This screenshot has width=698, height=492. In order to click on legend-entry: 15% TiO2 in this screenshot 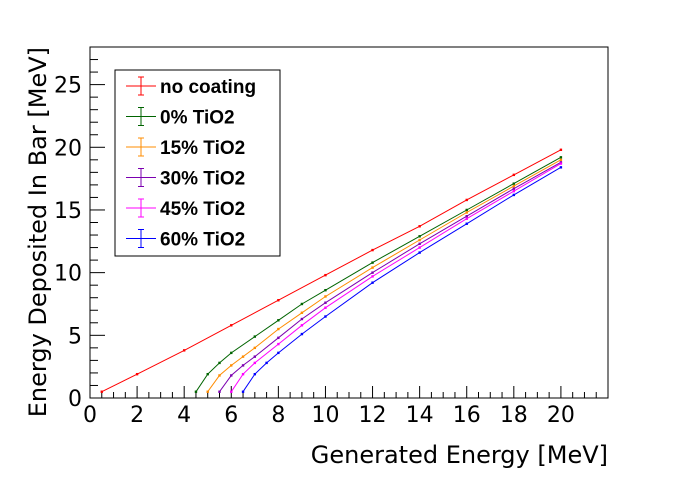, I will do `click(185, 148)`.